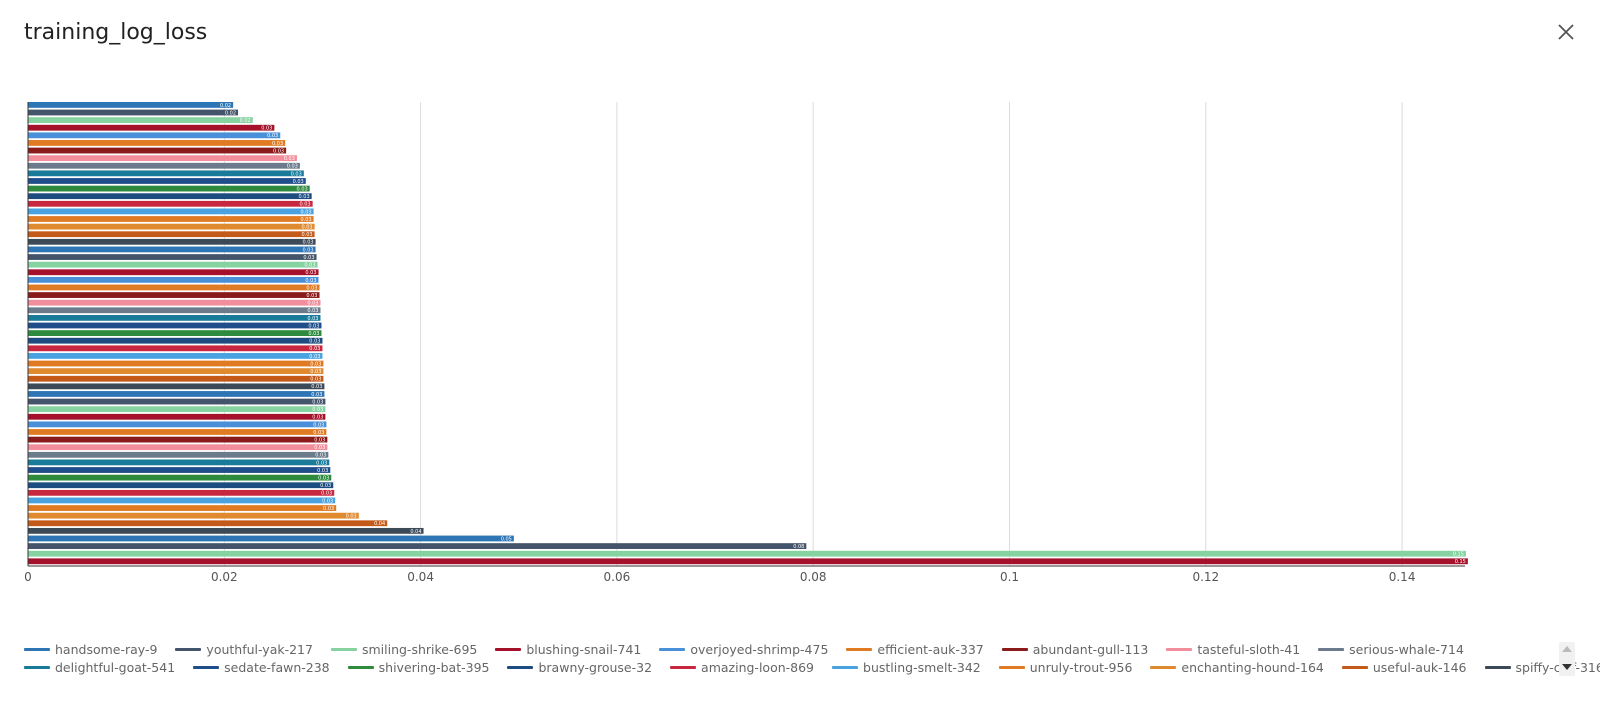  Describe the element at coordinates (1567, 659) in the screenshot. I see `legend-scroll` at that location.